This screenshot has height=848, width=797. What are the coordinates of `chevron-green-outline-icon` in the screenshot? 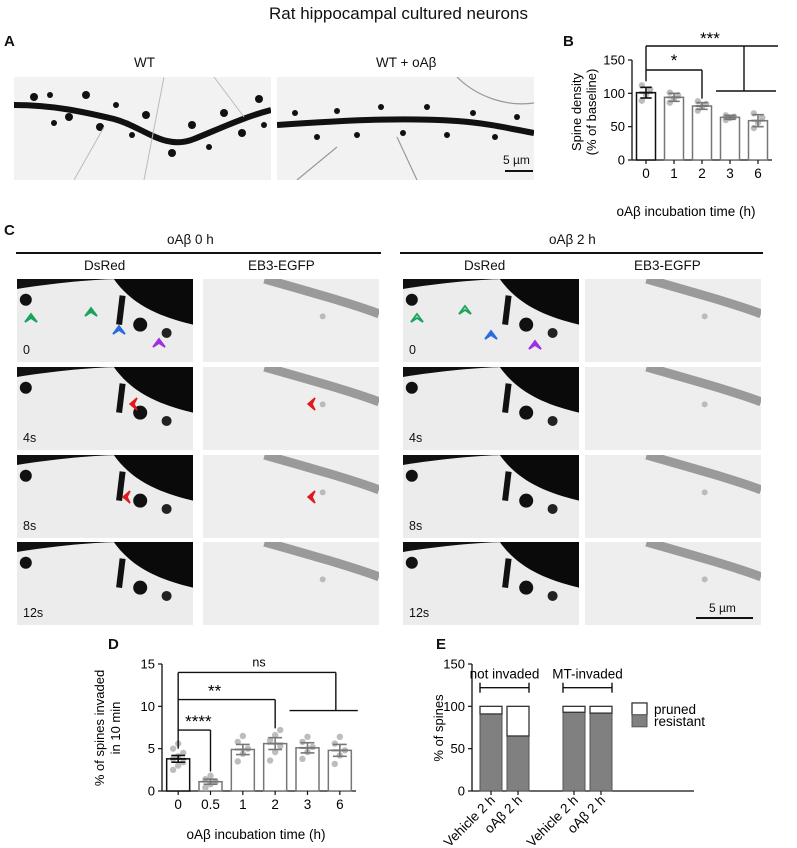 It's located at (465, 309).